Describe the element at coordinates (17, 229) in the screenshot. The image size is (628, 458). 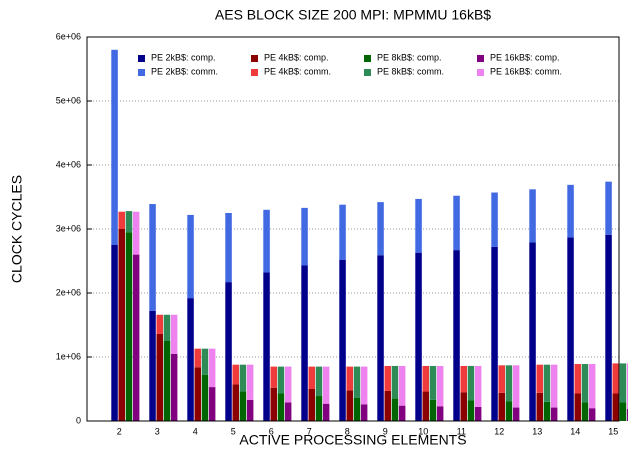
I see `y-axis-label: CLOCK CYCLES` at that location.